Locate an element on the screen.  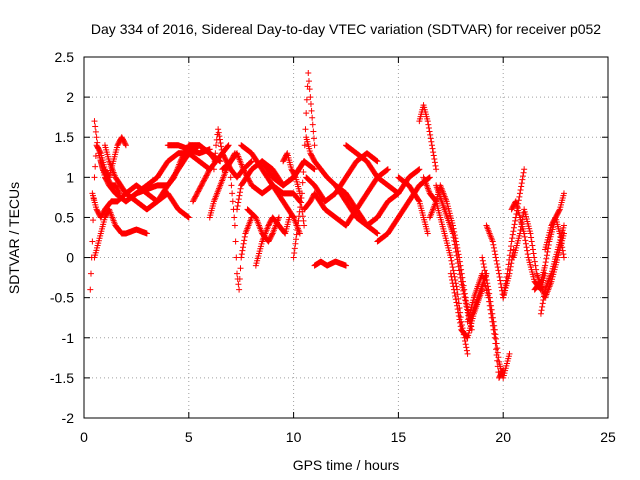
x-tick-label: 0 is located at coordinates (84, 437).